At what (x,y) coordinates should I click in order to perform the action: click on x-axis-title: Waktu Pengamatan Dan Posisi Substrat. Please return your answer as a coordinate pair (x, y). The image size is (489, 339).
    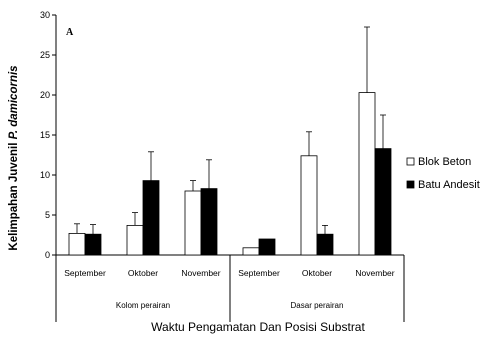
    Looking at the image, I should click on (258, 327).